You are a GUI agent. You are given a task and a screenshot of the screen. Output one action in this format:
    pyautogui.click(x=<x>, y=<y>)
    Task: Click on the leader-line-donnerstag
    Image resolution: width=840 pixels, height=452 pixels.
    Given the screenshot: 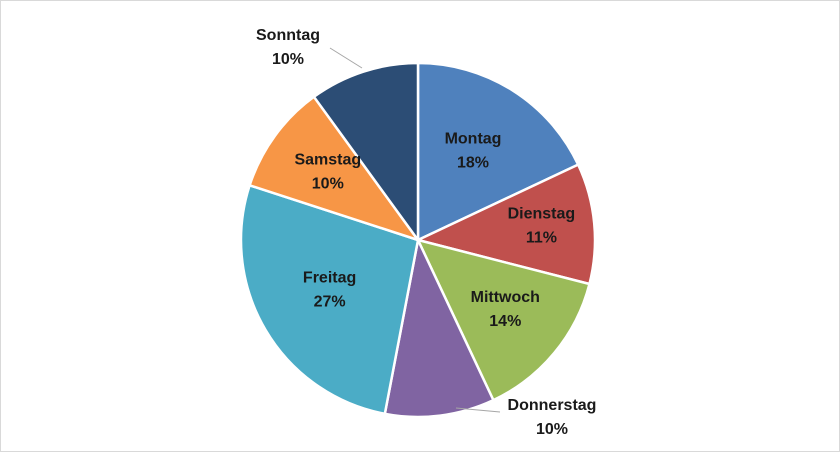 What is the action you would take?
    pyautogui.click(x=478, y=410)
    